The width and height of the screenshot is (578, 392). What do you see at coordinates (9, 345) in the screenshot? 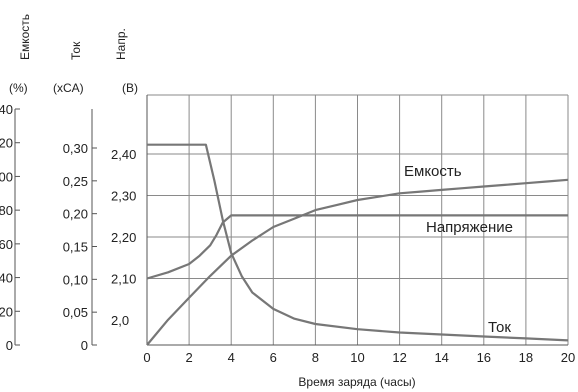
I see `capacity-tick-label-0: 0` at bounding box center [9, 345].